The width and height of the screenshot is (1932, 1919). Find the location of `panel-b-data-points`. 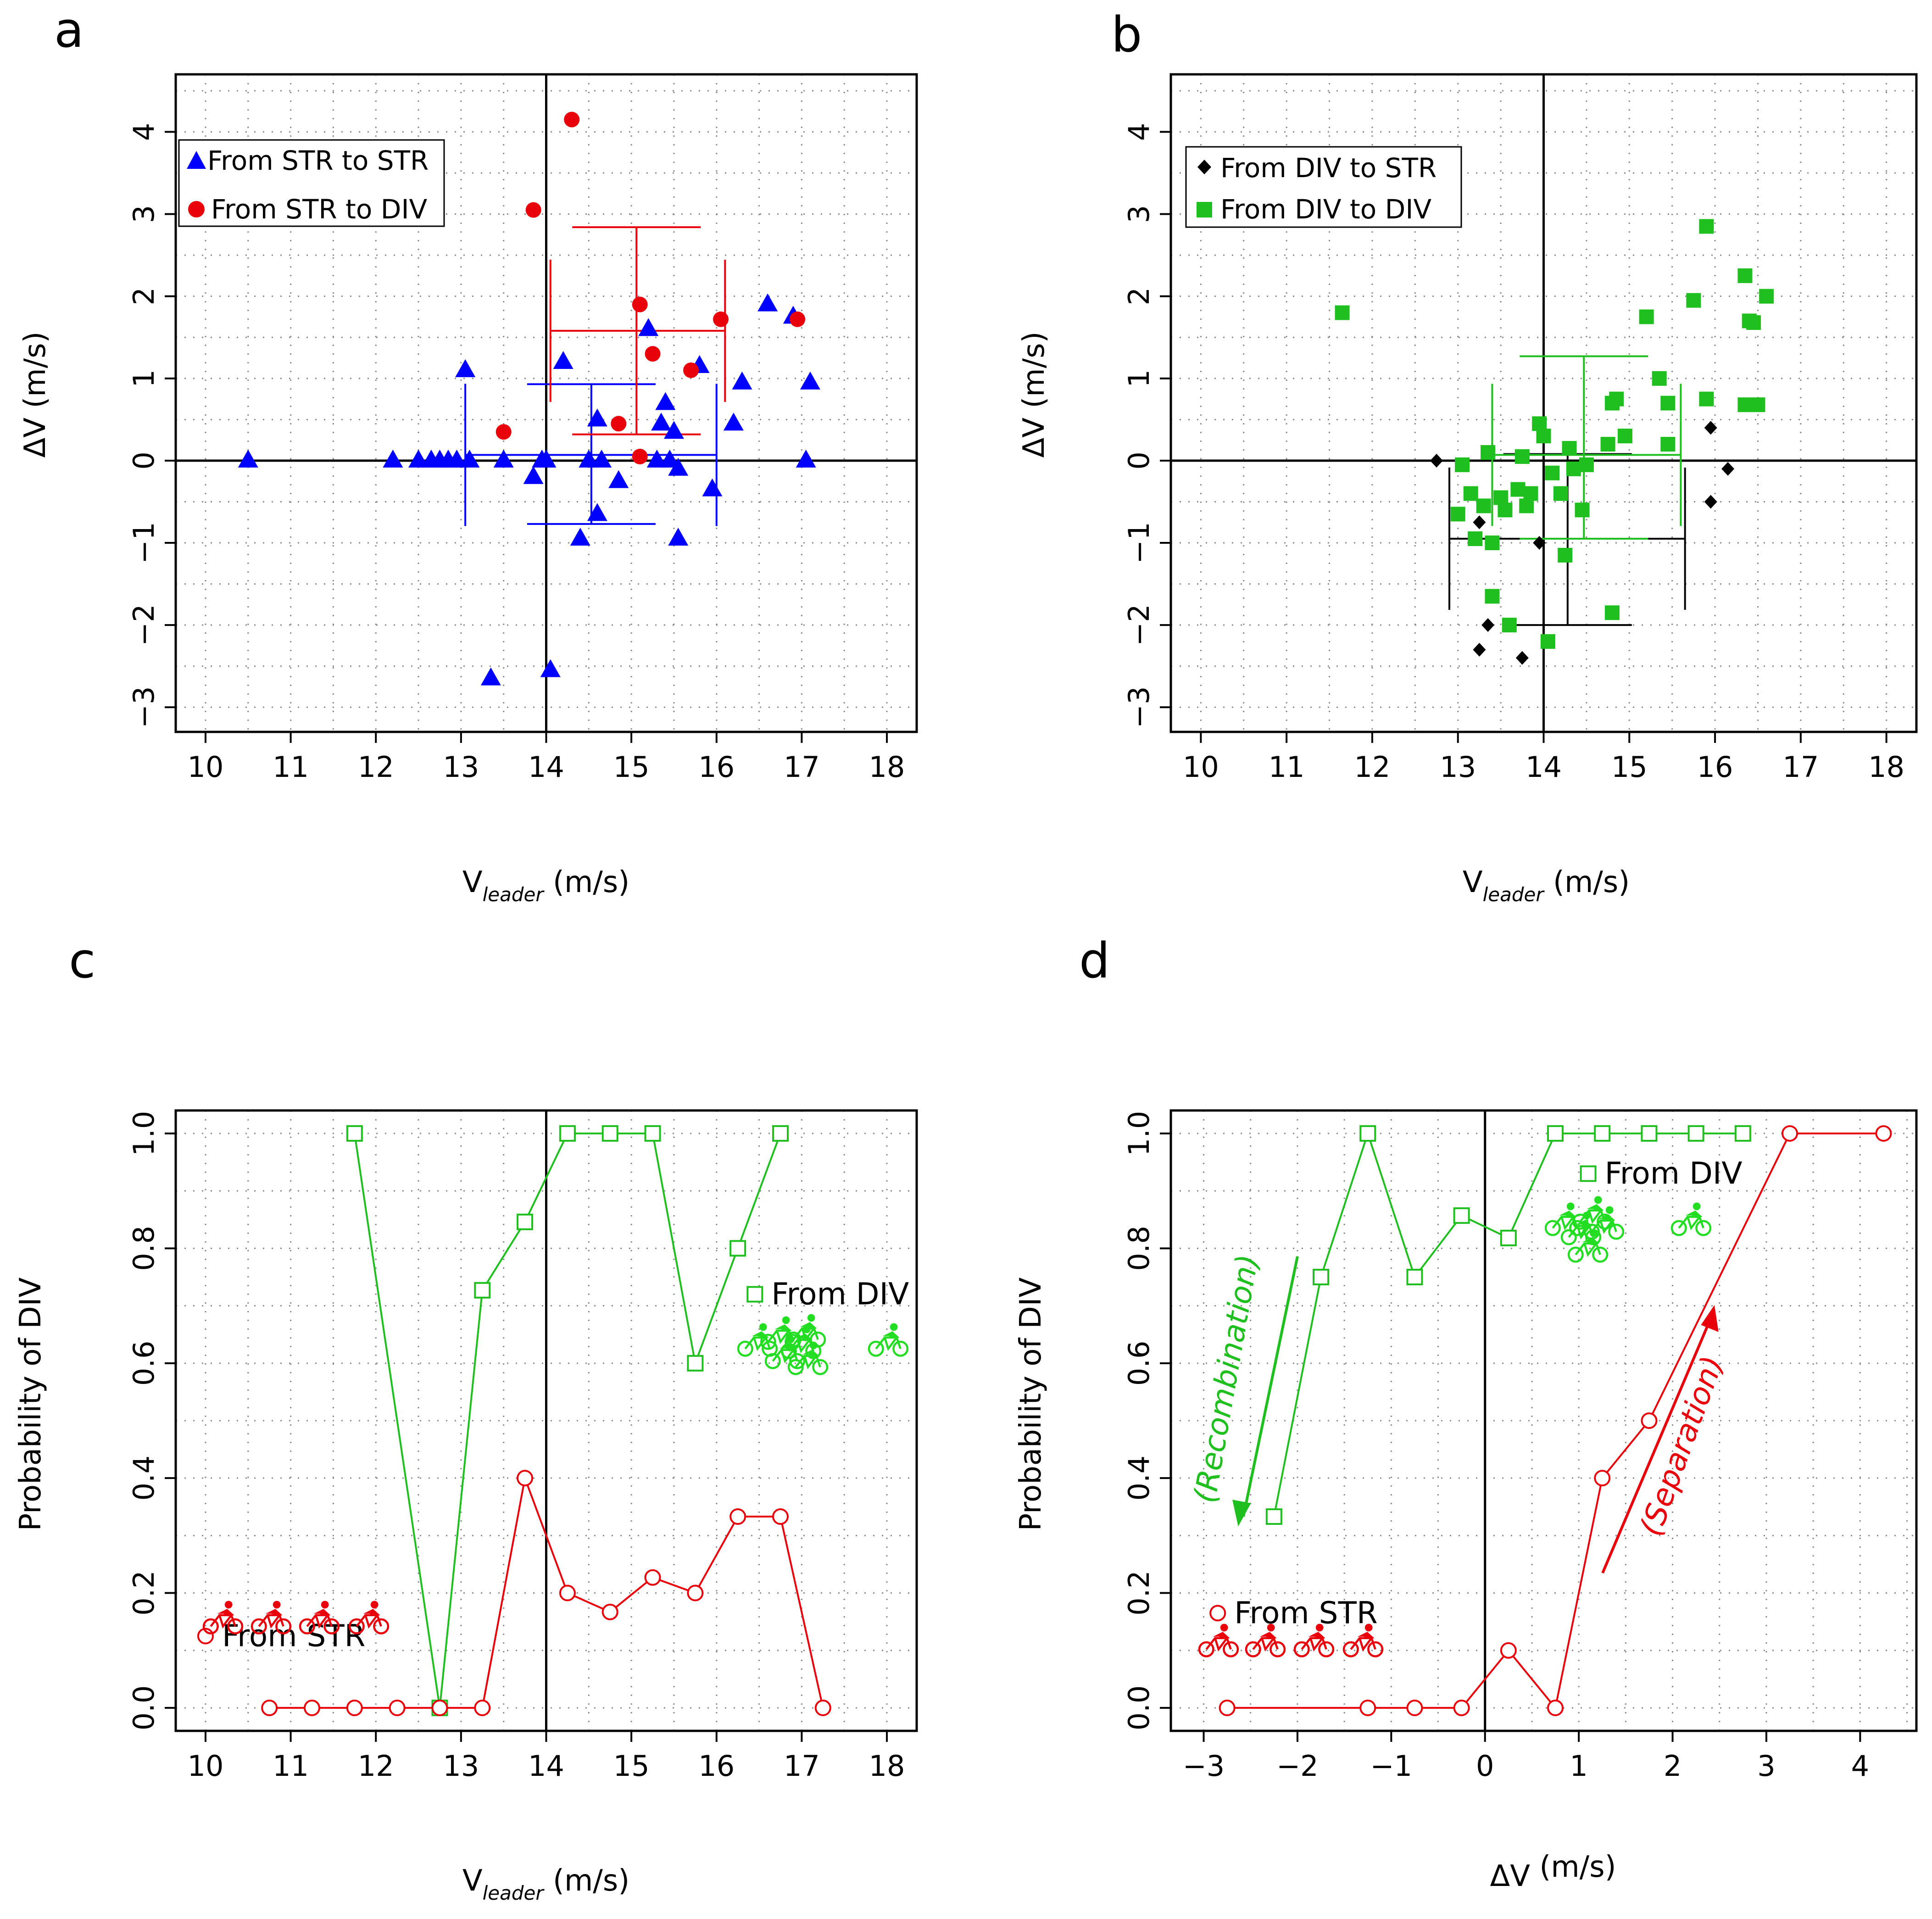

panel-b-data-points is located at coordinates (1554, 442).